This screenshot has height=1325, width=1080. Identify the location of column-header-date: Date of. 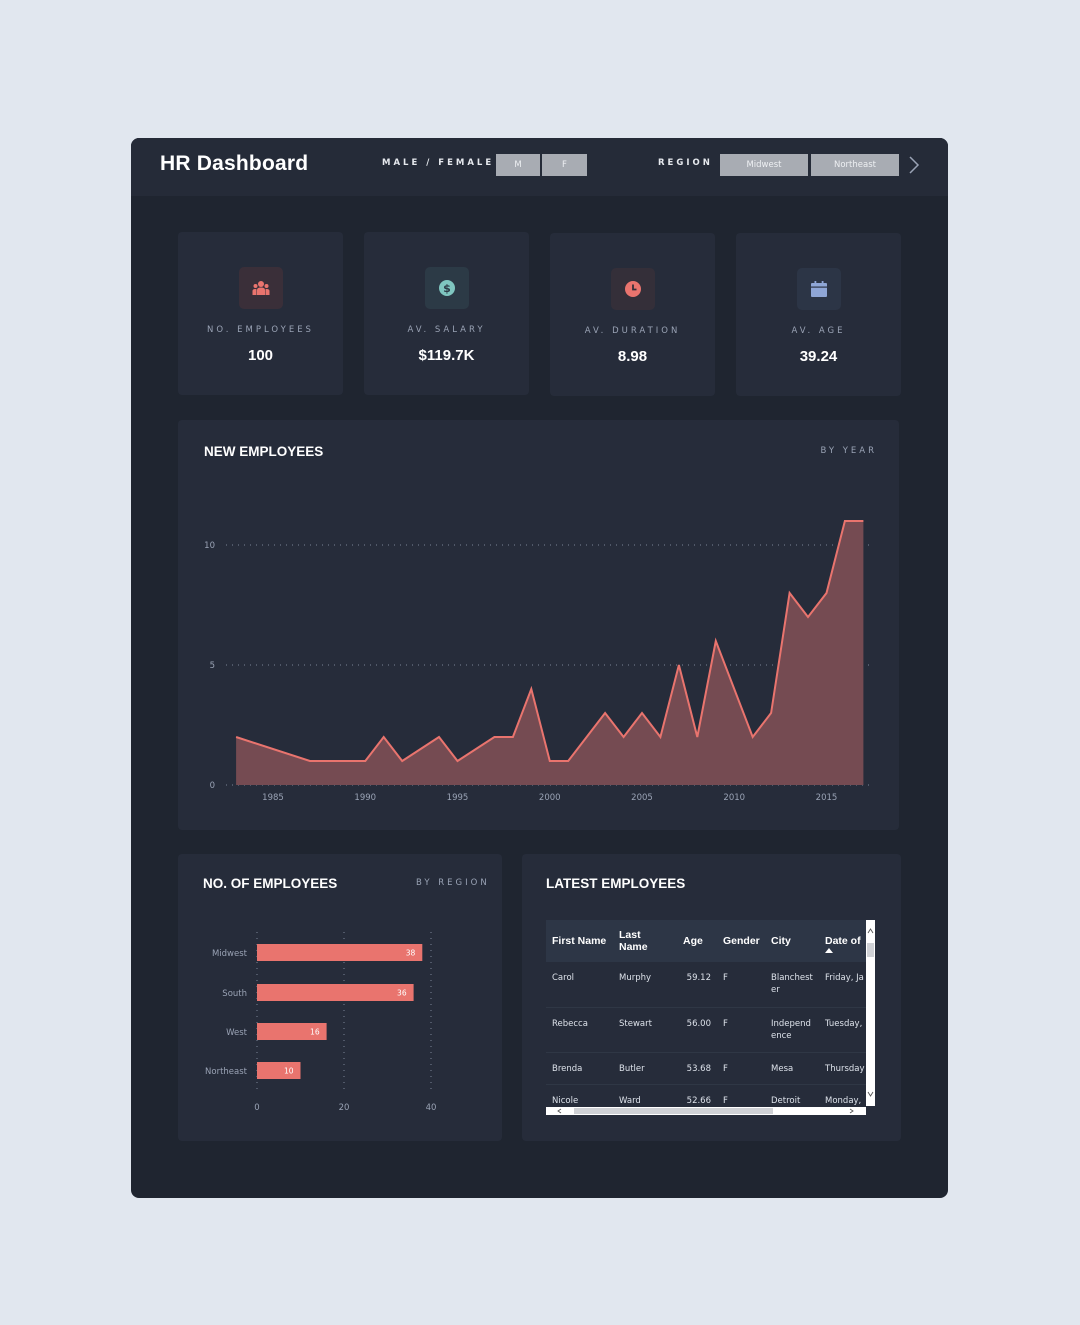
(842, 941).